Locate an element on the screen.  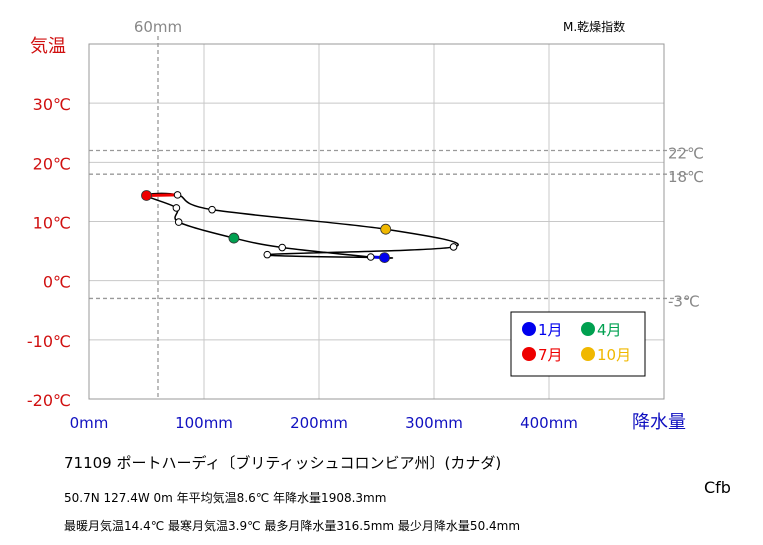
reference-line-label: -3℃ is located at coordinates (684, 301).